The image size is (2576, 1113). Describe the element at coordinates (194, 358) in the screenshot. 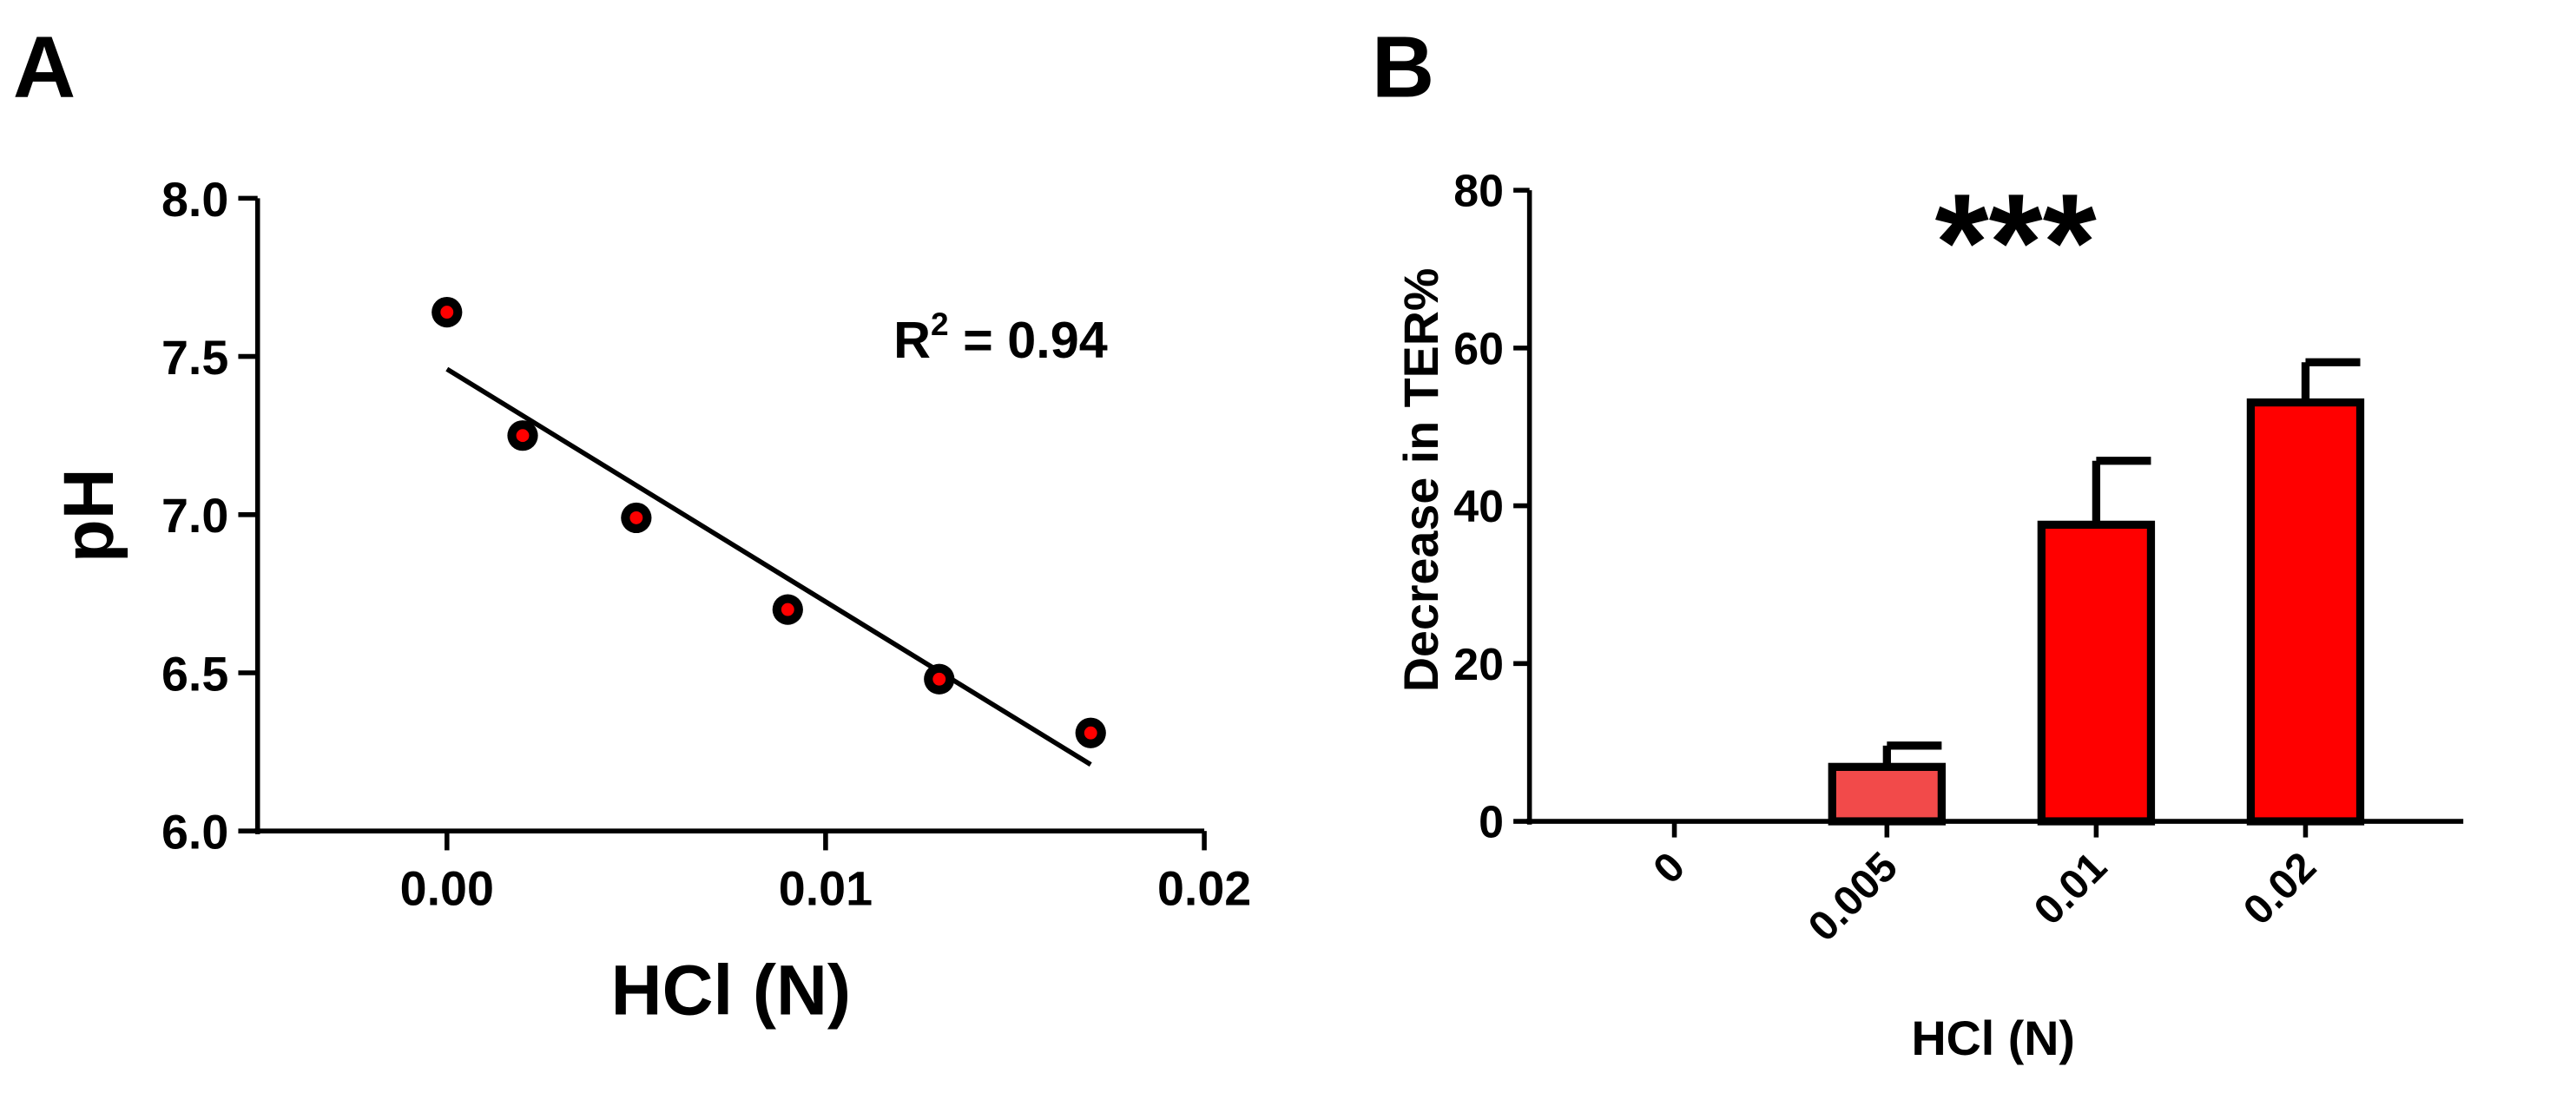

I see `y-tick-label-a: 7.5` at that location.